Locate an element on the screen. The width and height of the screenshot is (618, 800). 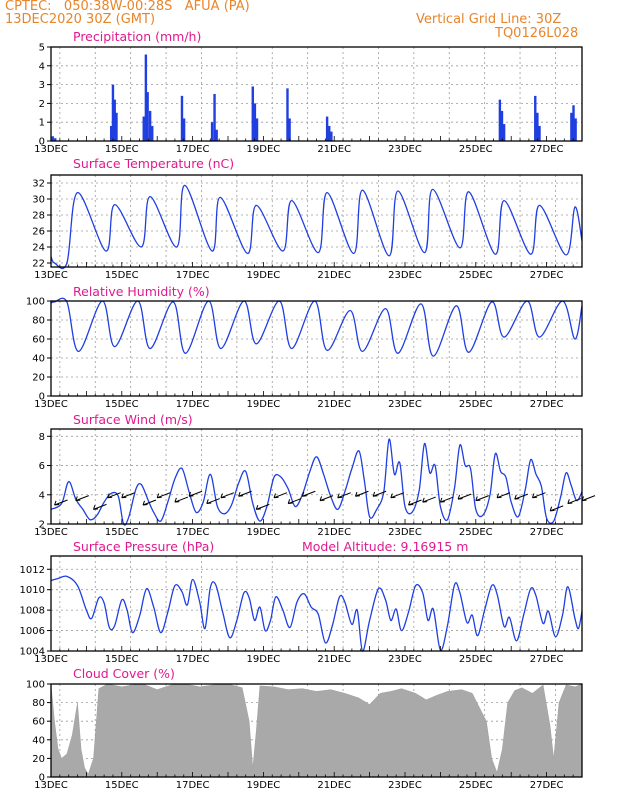
y-tick-label: 30 is located at coordinates (38, 200).